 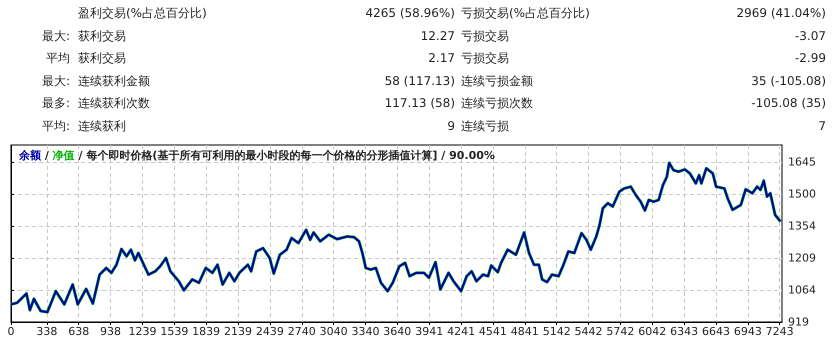 I want to click on x-tick-label: 1839, so click(x=206, y=331).